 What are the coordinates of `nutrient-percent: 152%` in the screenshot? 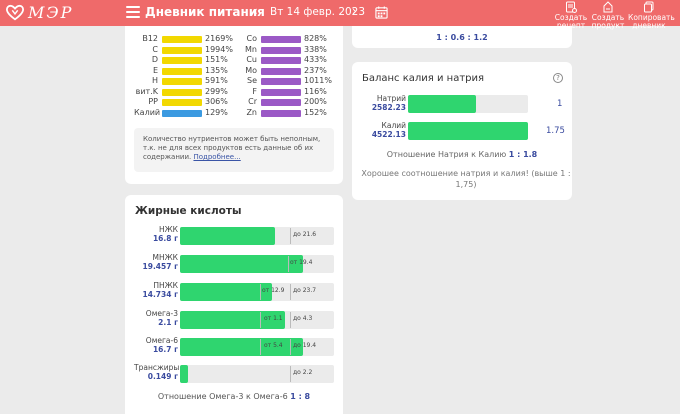 It's located at (315, 112).